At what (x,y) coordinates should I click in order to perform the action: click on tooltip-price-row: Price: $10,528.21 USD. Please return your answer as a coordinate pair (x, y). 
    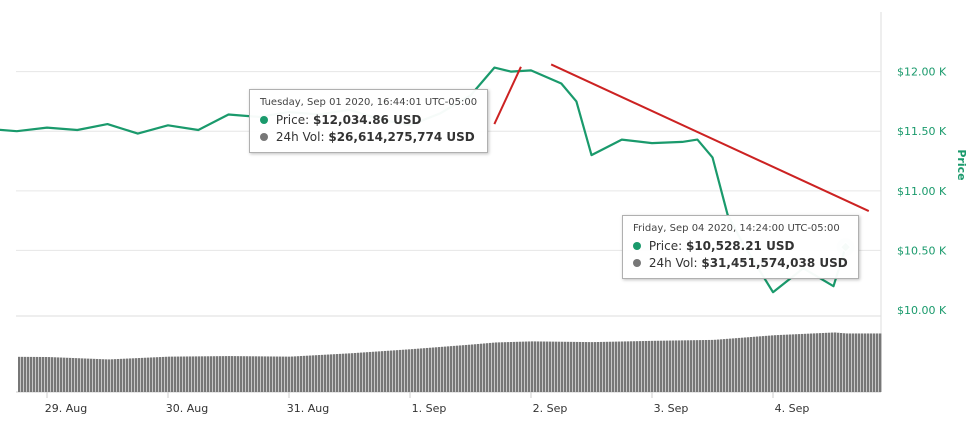
    Looking at the image, I should click on (740, 246).